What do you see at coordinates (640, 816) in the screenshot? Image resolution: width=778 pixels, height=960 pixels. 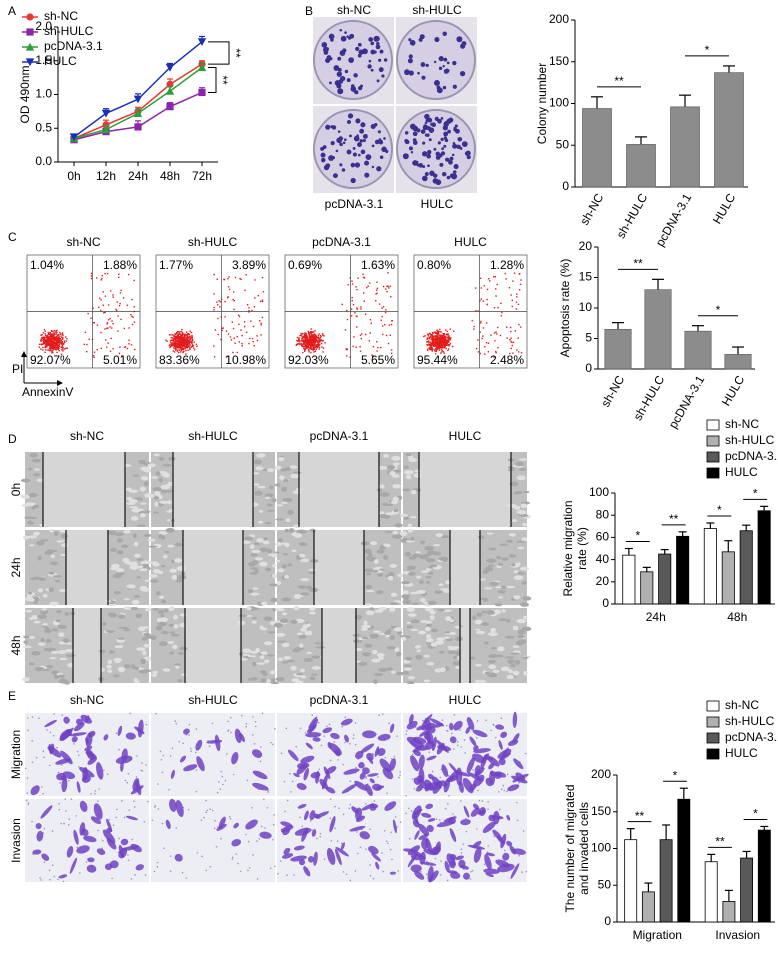 I see `significance: **` at bounding box center [640, 816].